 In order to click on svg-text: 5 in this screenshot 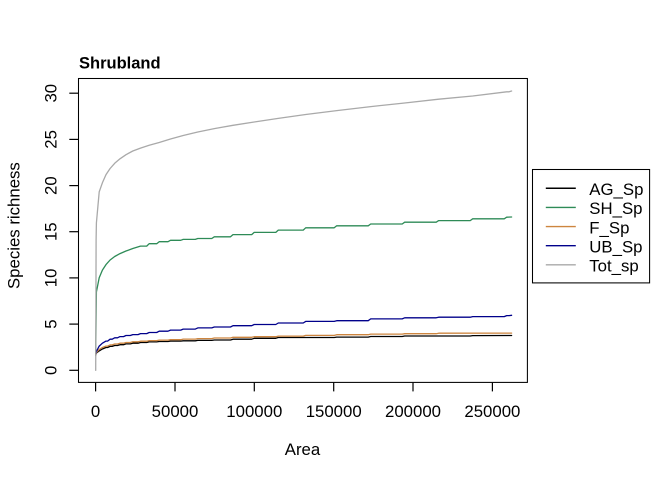, I will do `click(50, 323)`.